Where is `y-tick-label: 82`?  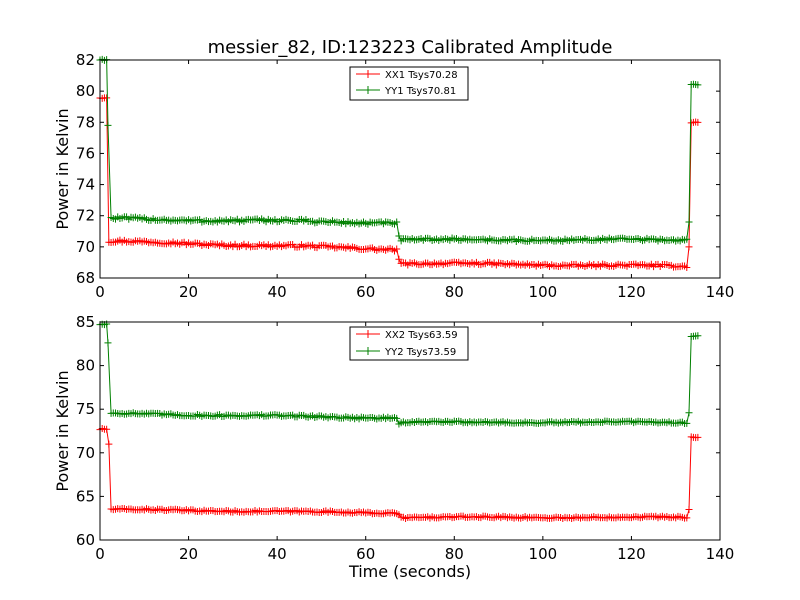 y-tick-label: 82 is located at coordinates (85, 60).